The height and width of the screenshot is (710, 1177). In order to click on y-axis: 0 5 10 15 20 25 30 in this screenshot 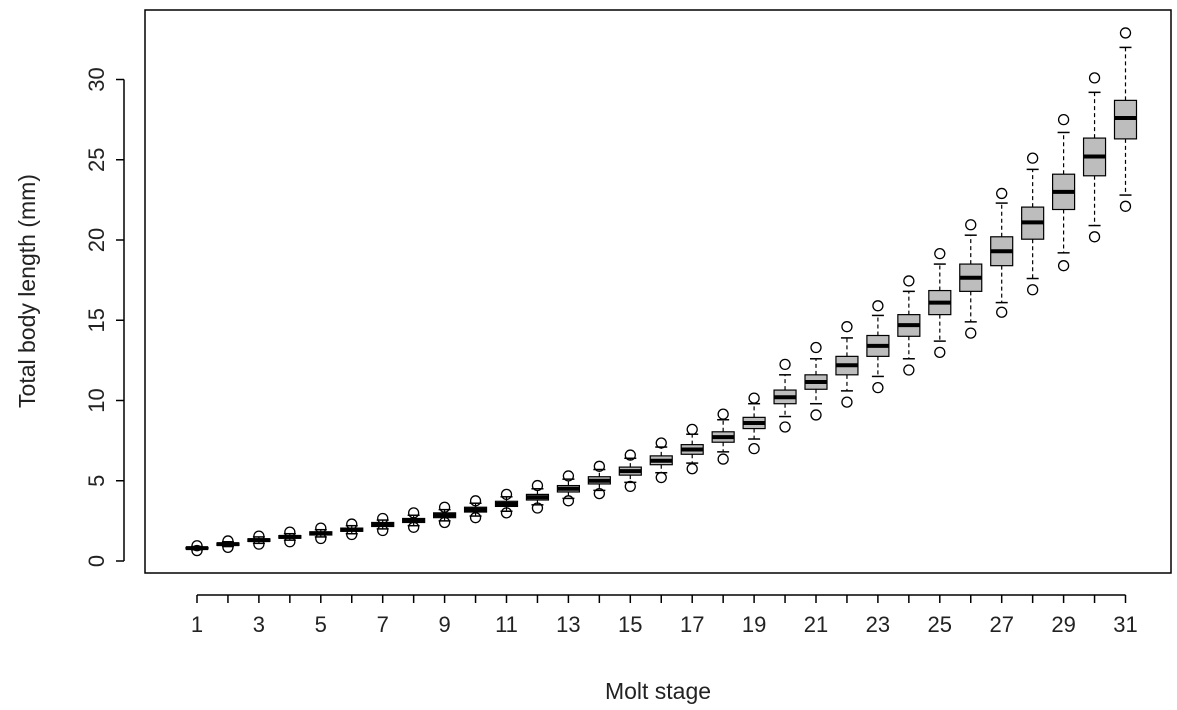, I will do `click(104, 317)`.